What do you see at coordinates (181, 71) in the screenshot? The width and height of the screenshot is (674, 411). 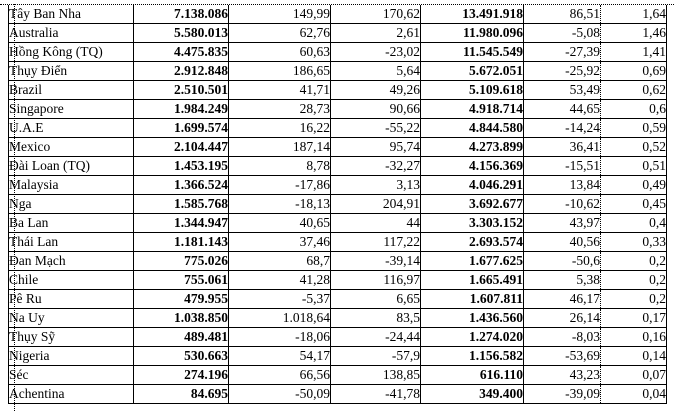 I see `value-primary-cell: 2.912.848` at bounding box center [181, 71].